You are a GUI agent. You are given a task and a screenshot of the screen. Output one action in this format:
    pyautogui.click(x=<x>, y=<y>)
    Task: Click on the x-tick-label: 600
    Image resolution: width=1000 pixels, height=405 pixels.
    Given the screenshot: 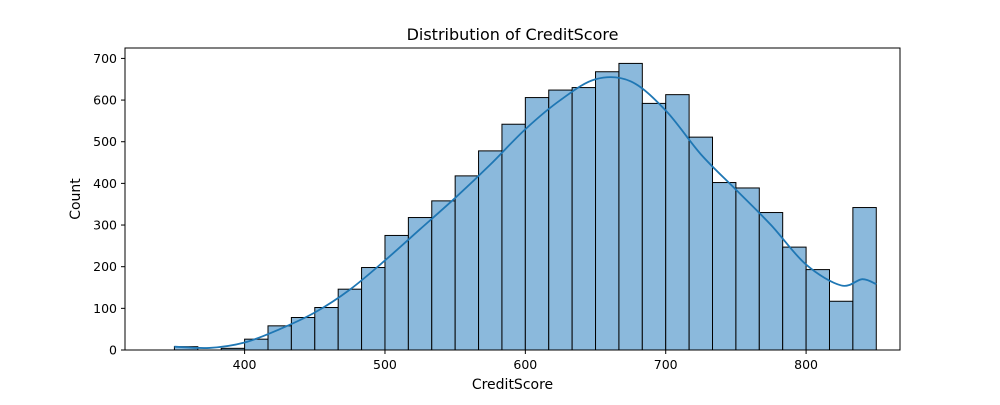 What is the action you would take?
    pyautogui.click(x=525, y=364)
    